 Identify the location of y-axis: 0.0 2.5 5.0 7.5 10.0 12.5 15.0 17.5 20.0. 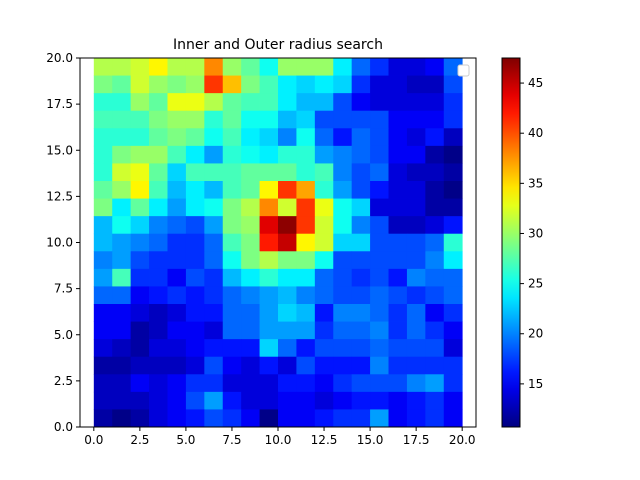
(63, 242).